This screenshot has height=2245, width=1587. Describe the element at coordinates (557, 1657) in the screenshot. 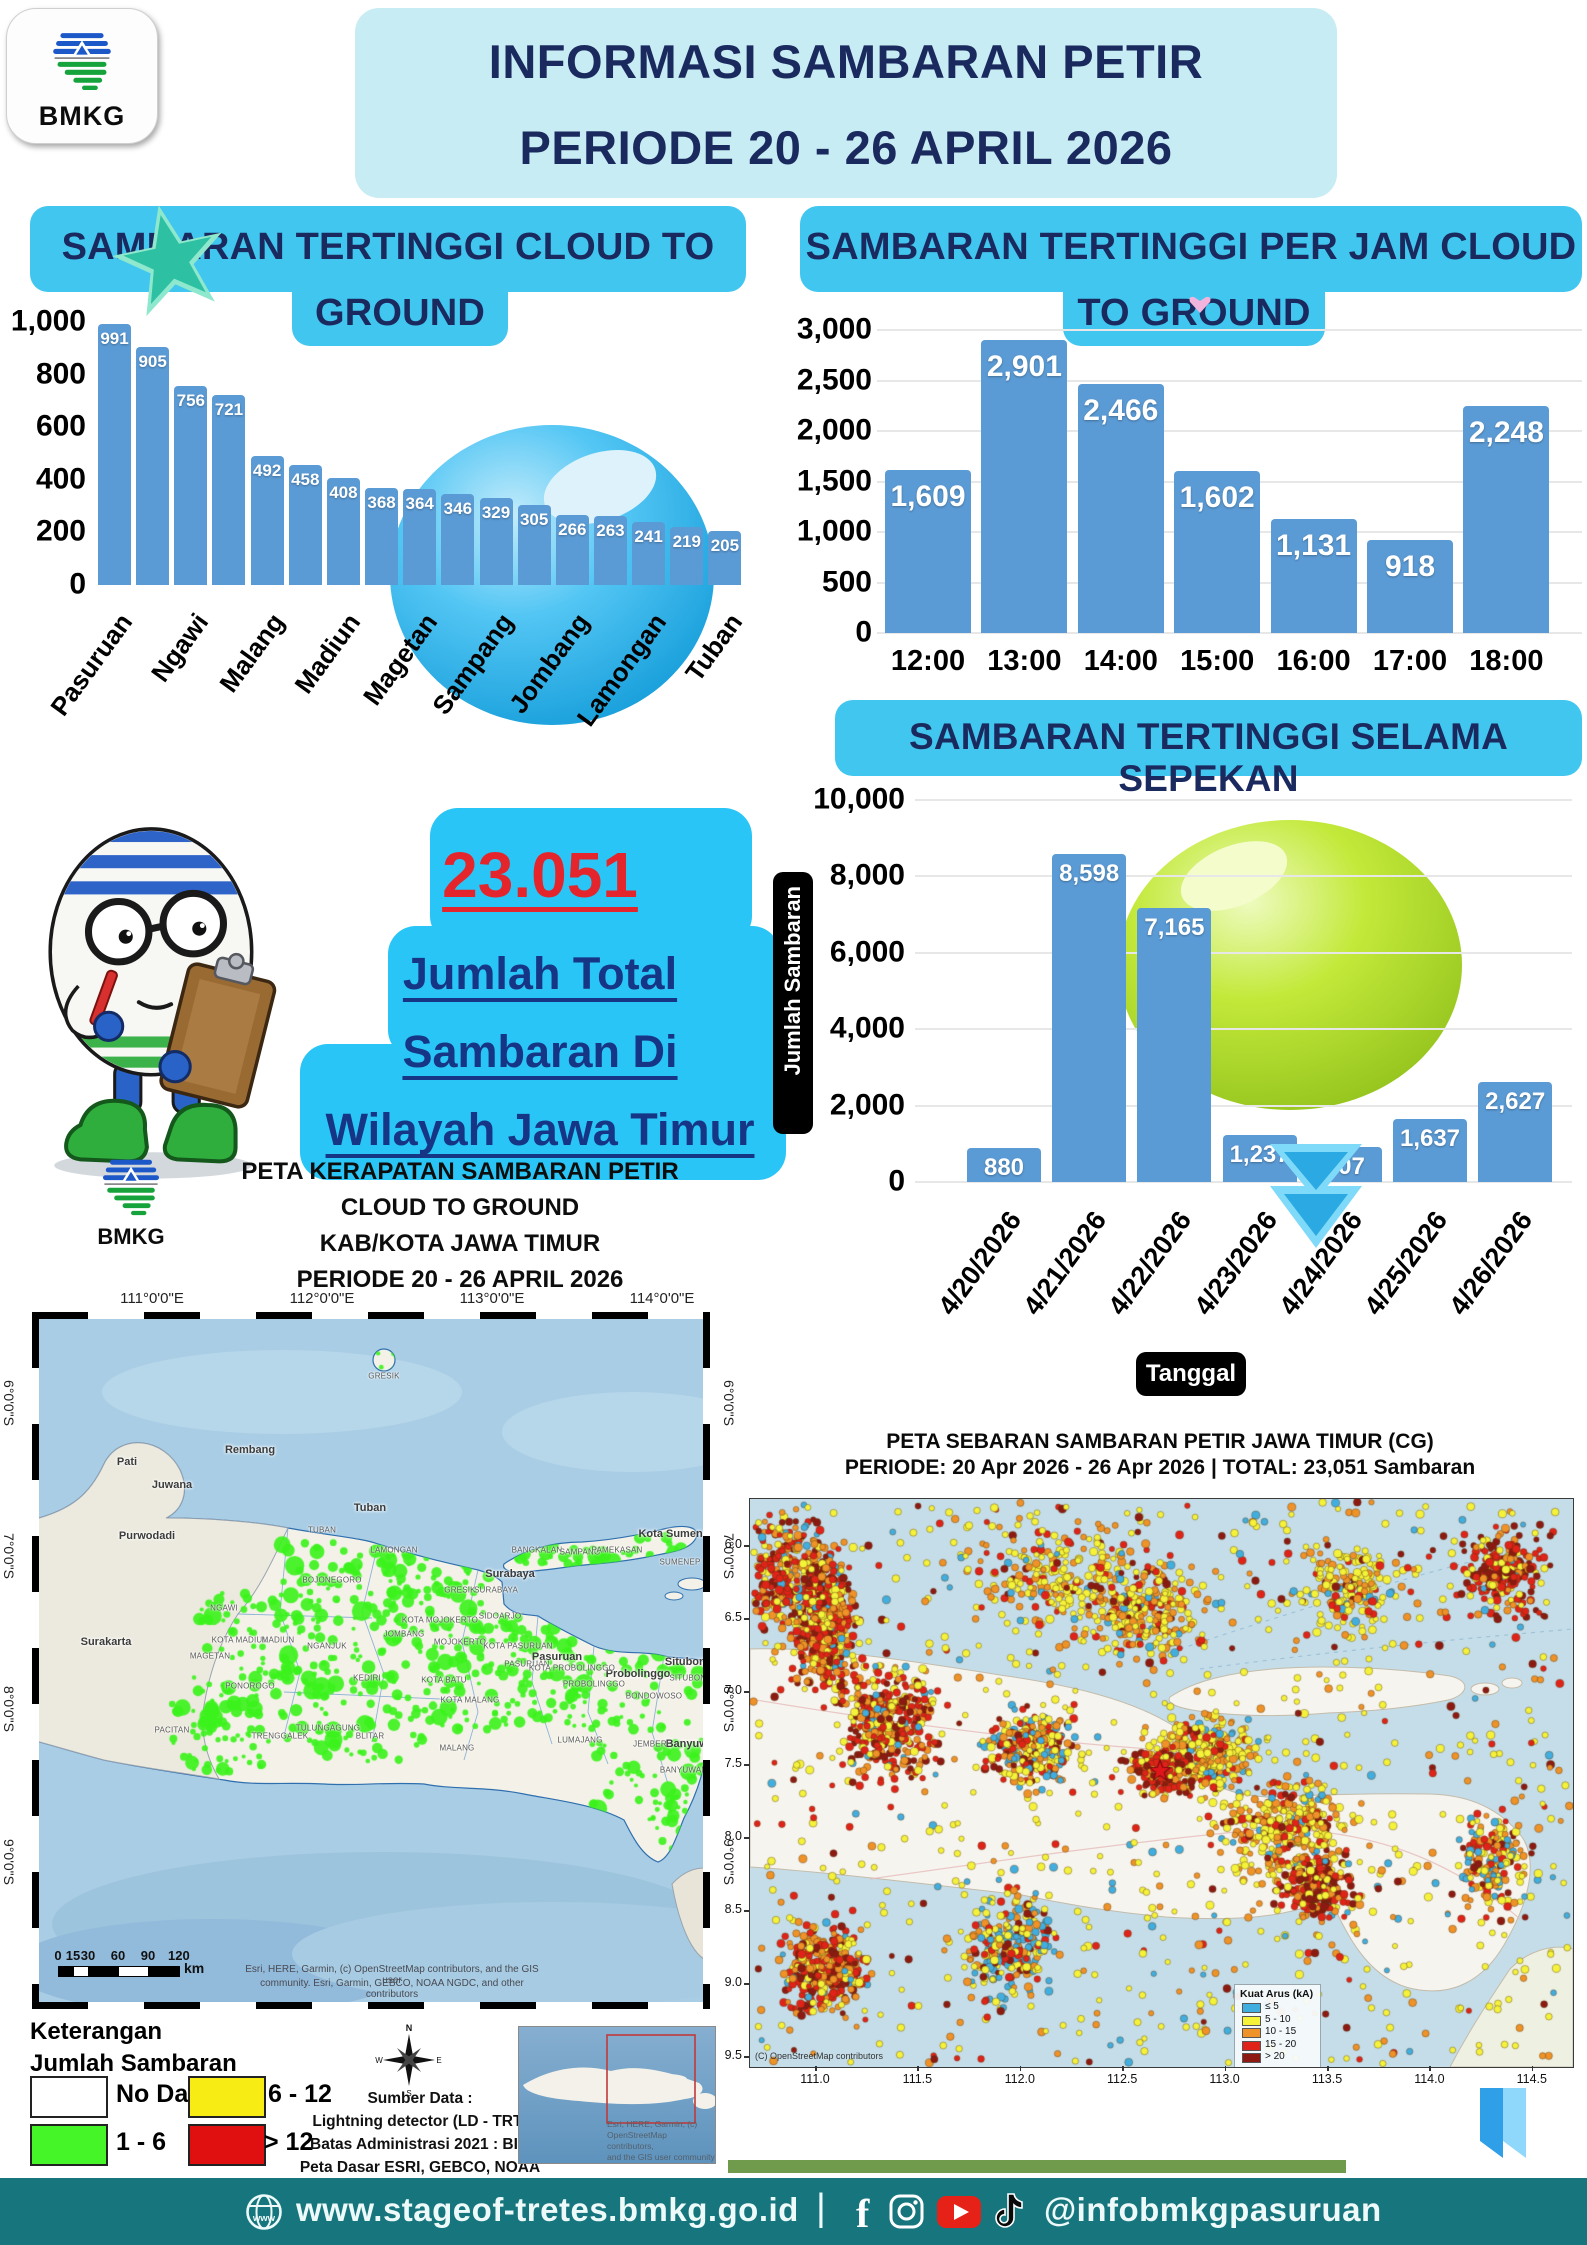

I see `map-town-label: Pasuruan` at that location.